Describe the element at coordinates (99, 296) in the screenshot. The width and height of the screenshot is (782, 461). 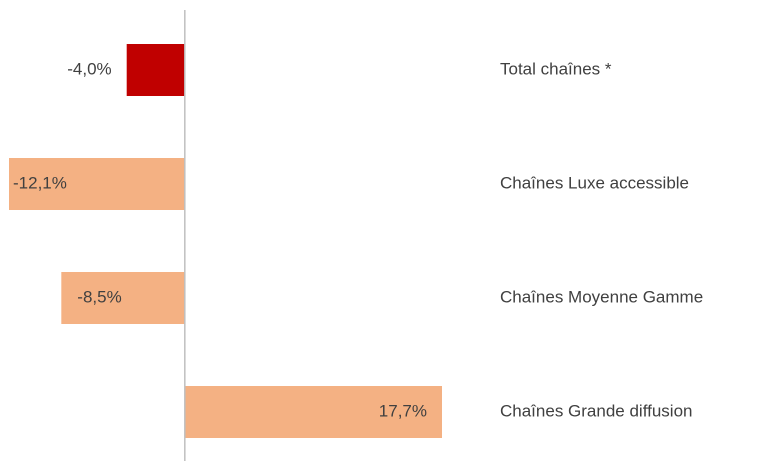
I see `value-label: -8,5%` at that location.